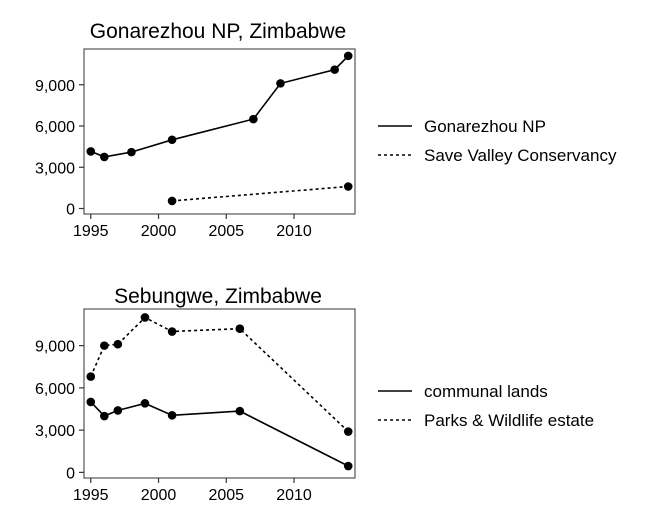 This screenshot has width=663, height=522. I want to click on panel-0-x-tick-label: 2000, so click(159, 231).